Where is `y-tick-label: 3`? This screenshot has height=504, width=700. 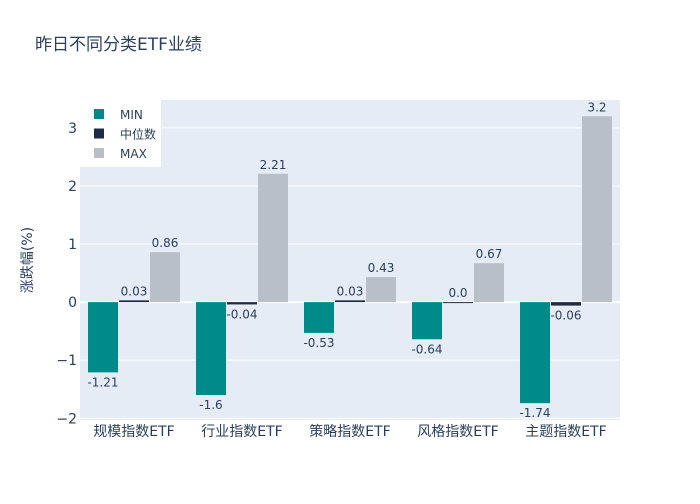 y-tick-label: 3 is located at coordinates (72, 129).